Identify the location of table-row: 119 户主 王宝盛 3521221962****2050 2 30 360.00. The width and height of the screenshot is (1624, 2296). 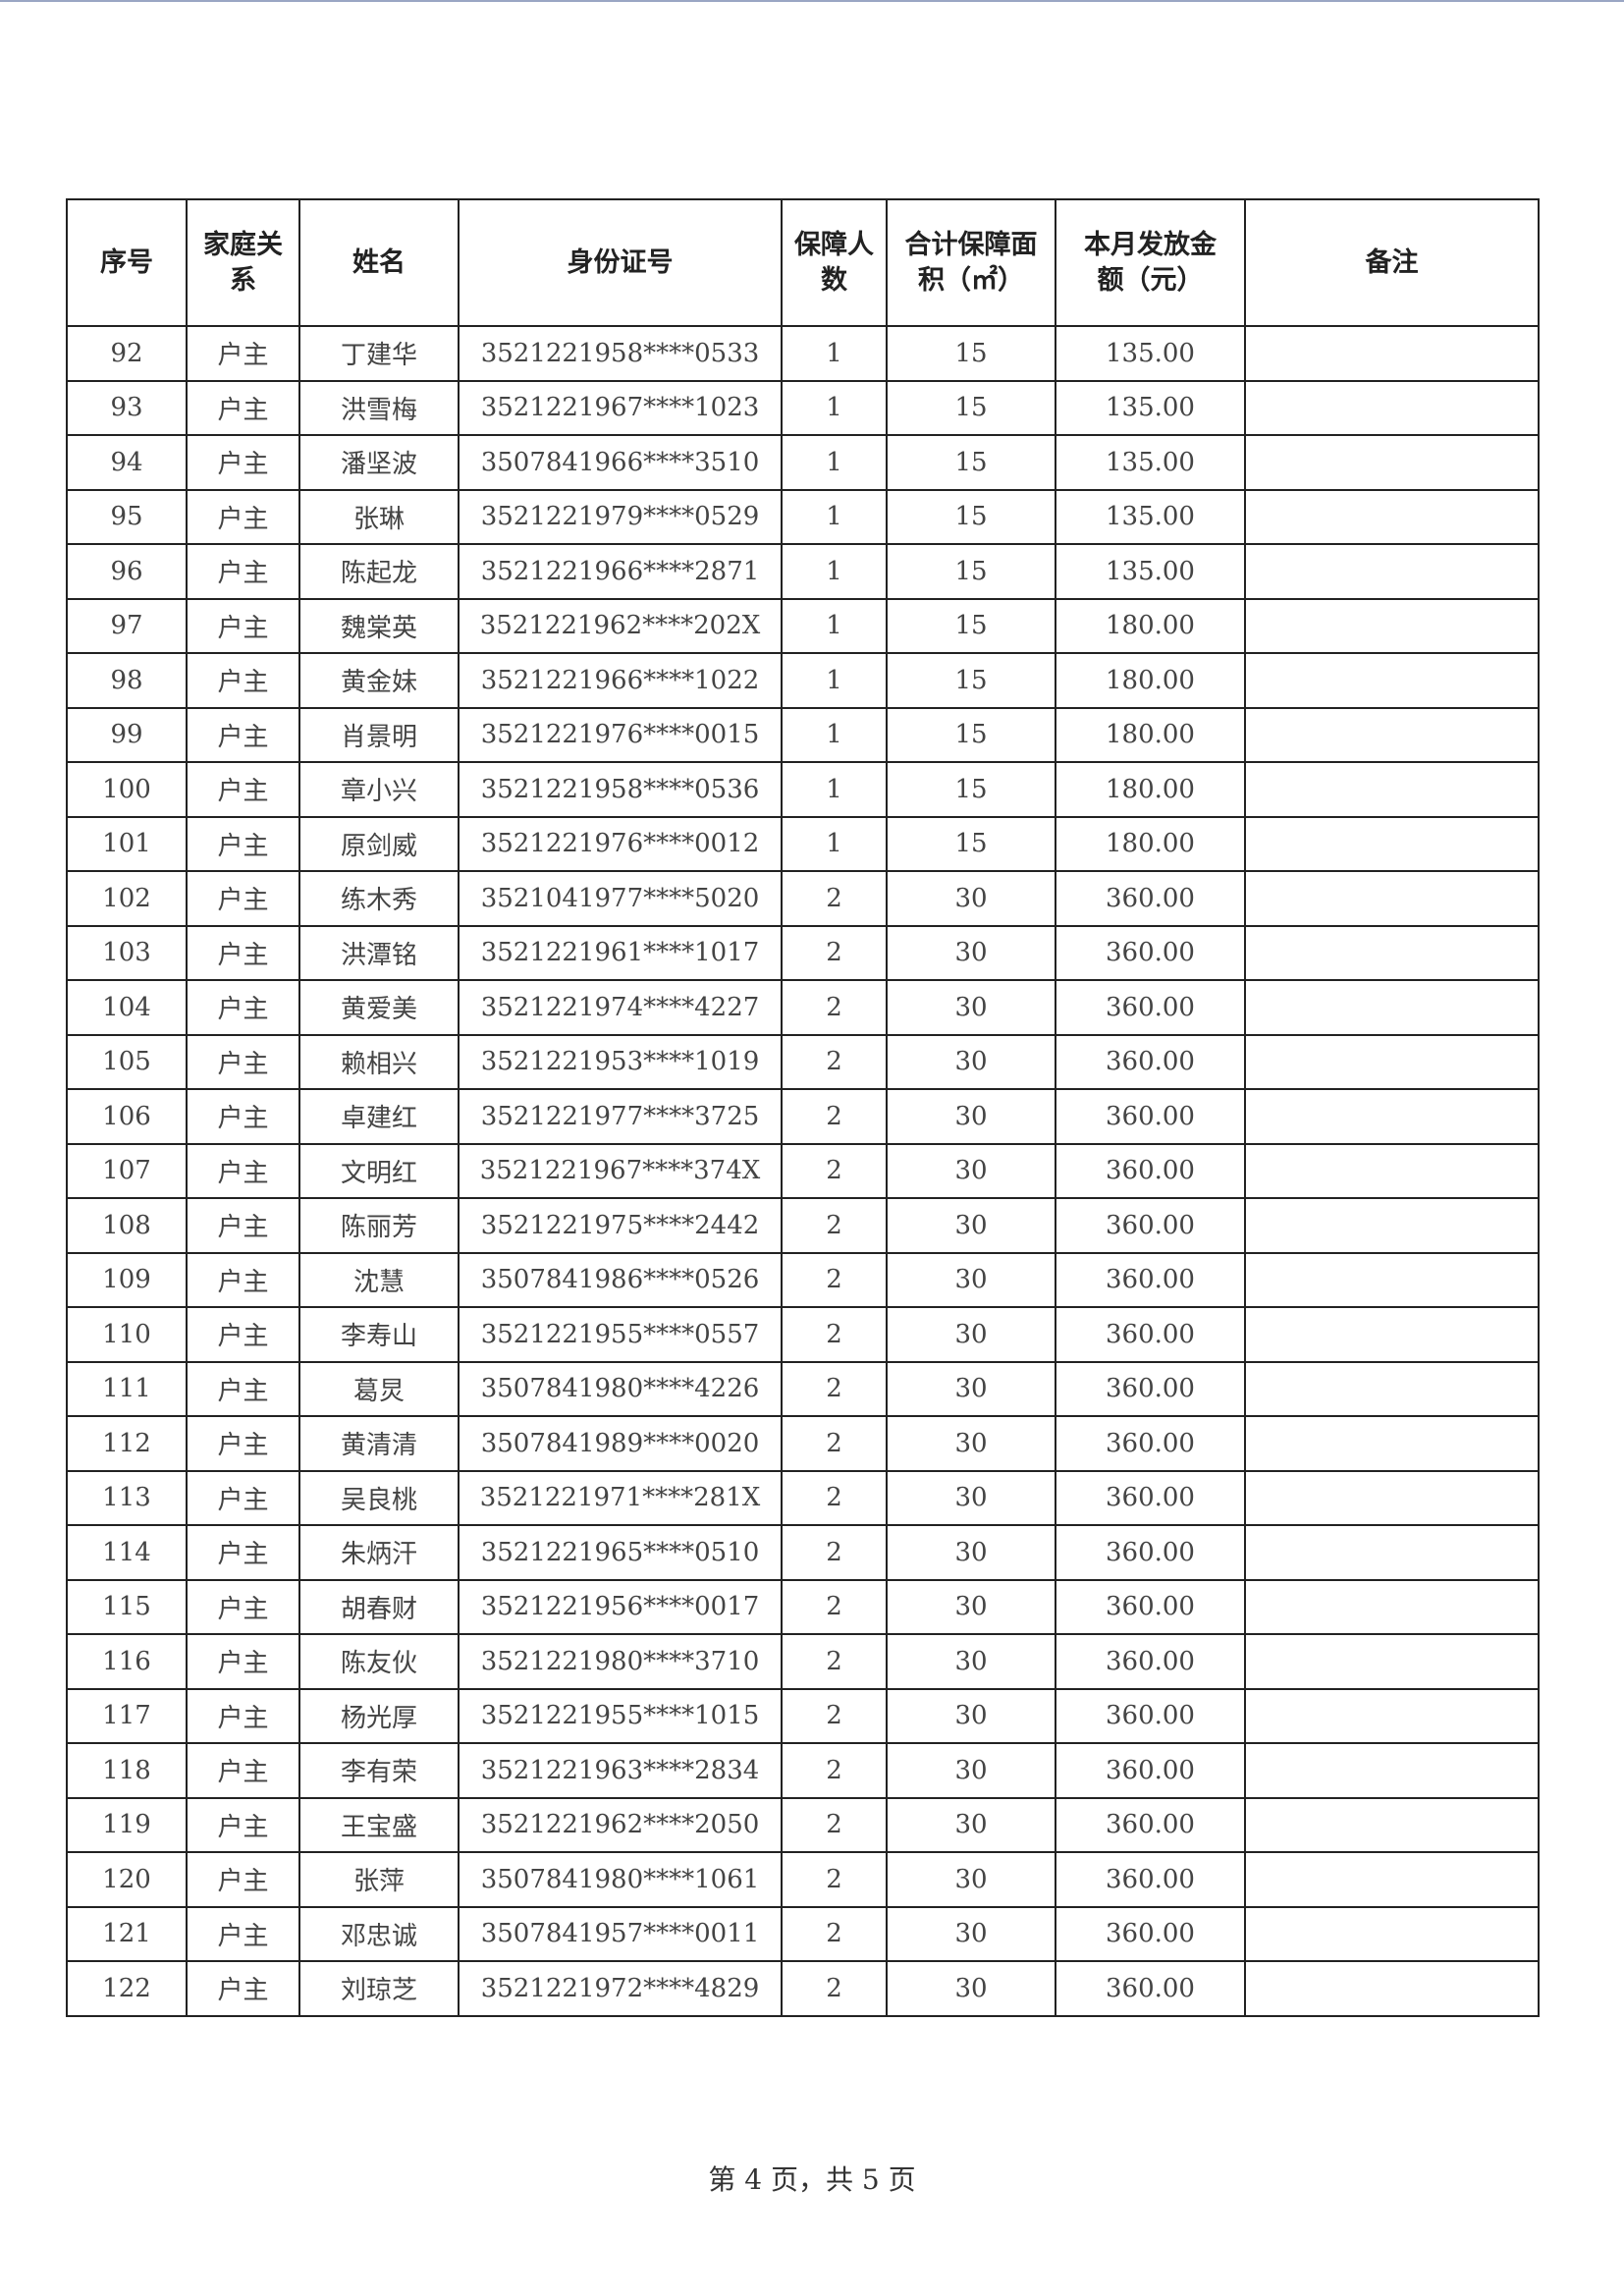
(803, 1824).